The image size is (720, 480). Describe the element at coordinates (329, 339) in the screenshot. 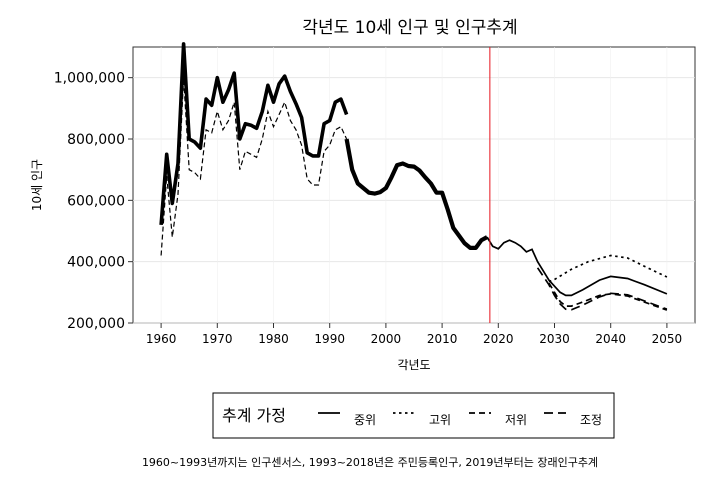

I see `x-tick-label: 1990` at that location.